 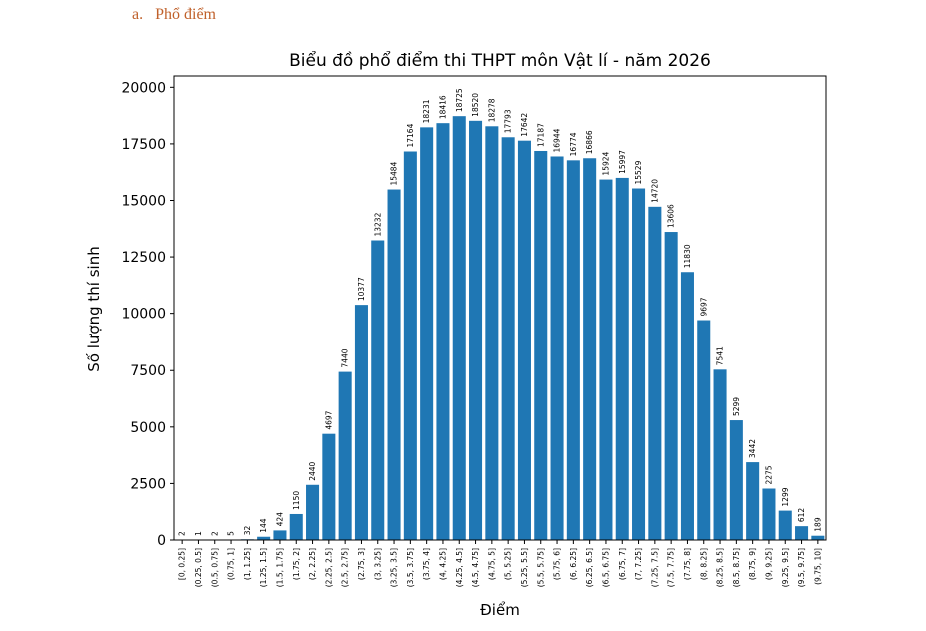 What do you see at coordinates (557, 564) in the screenshot?
I see `x-tick-label: (5.75, 6]` at bounding box center [557, 564].